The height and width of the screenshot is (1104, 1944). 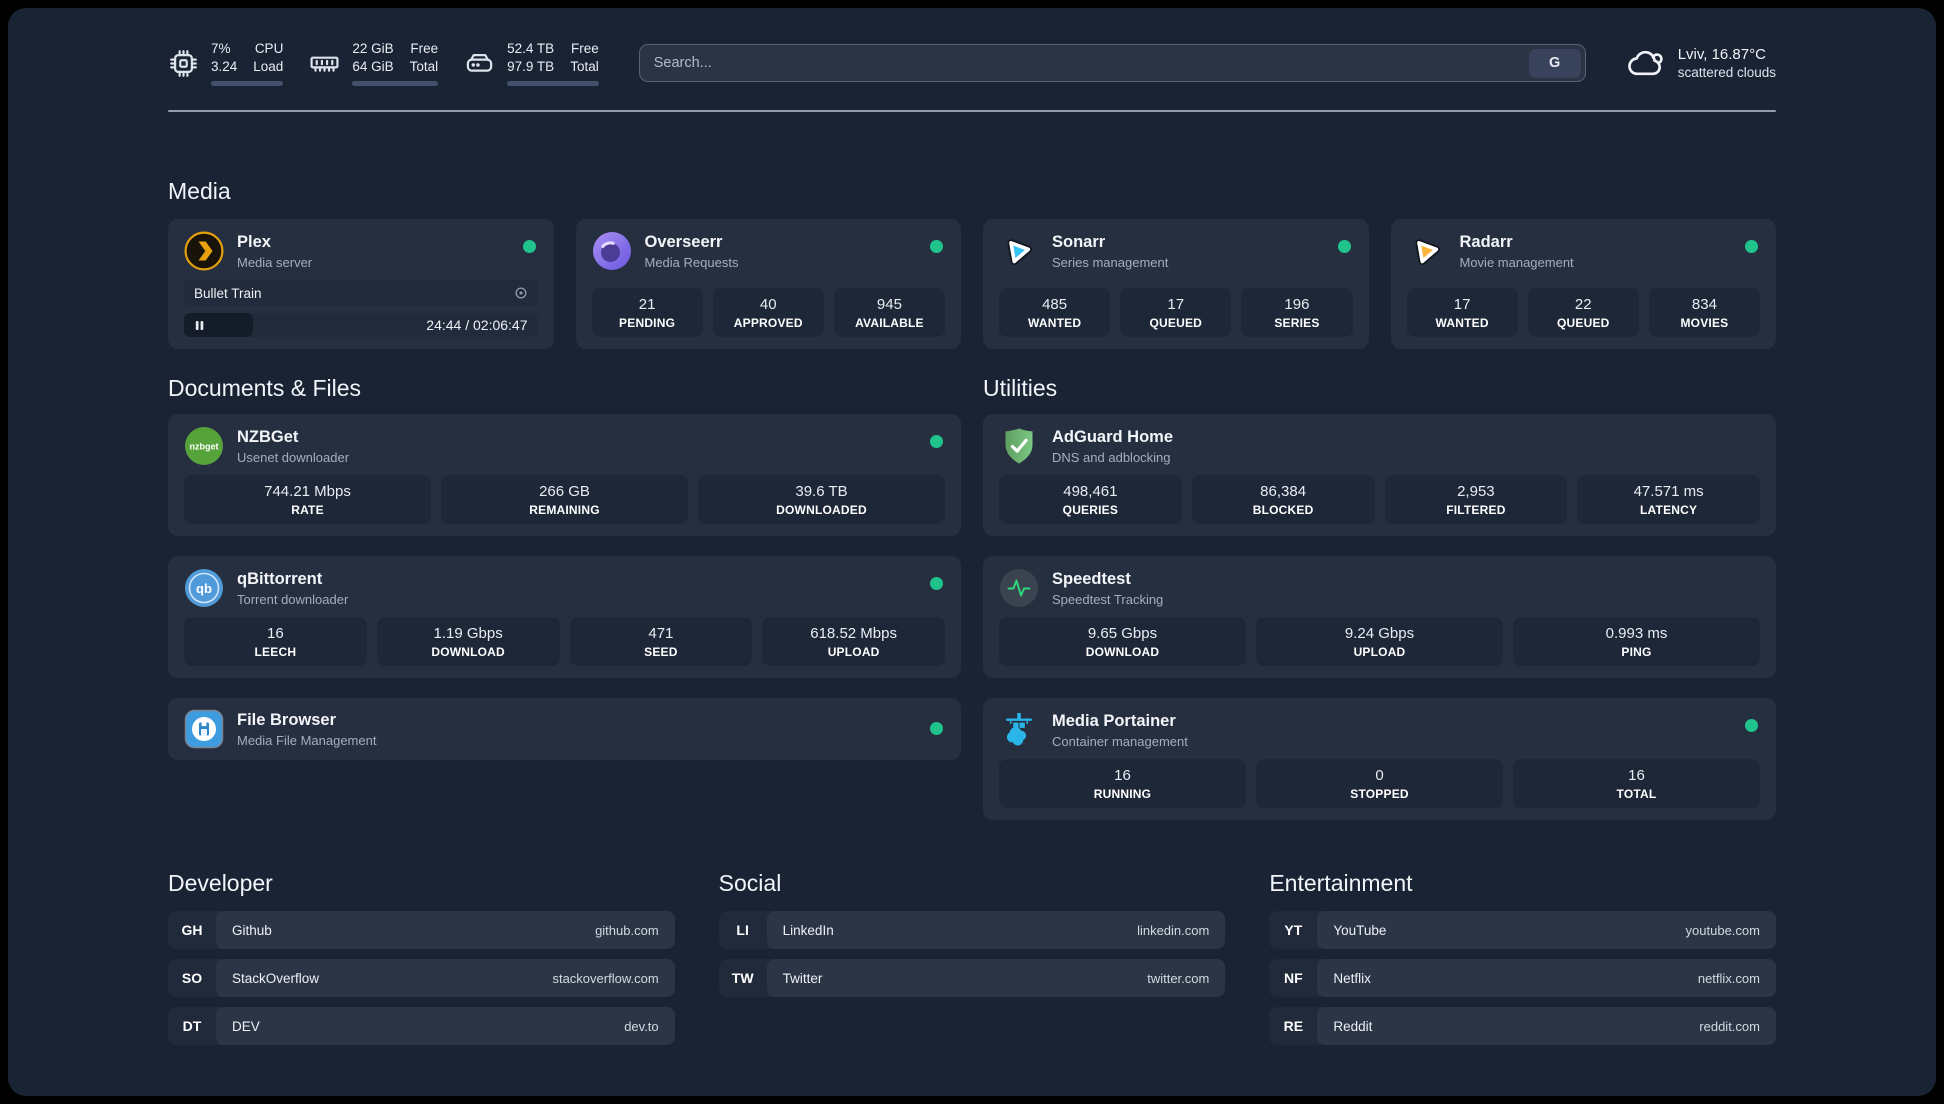 What do you see at coordinates (275, 641) in the screenshot?
I see `stat-leech: 16 LEECH` at bounding box center [275, 641].